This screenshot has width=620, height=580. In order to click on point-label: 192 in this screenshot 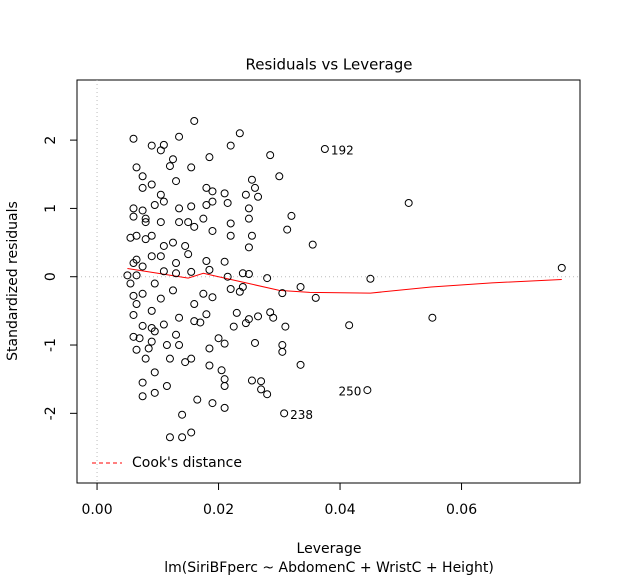, I will do `click(342, 150)`.